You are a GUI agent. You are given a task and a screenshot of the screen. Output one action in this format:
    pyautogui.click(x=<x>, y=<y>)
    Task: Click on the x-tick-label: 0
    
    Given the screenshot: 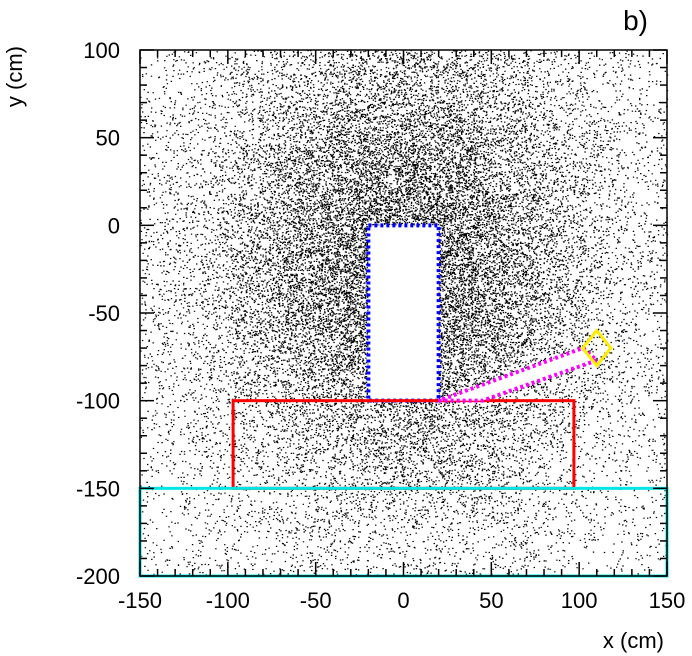 What is the action you would take?
    pyautogui.click(x=403, y=600)
    